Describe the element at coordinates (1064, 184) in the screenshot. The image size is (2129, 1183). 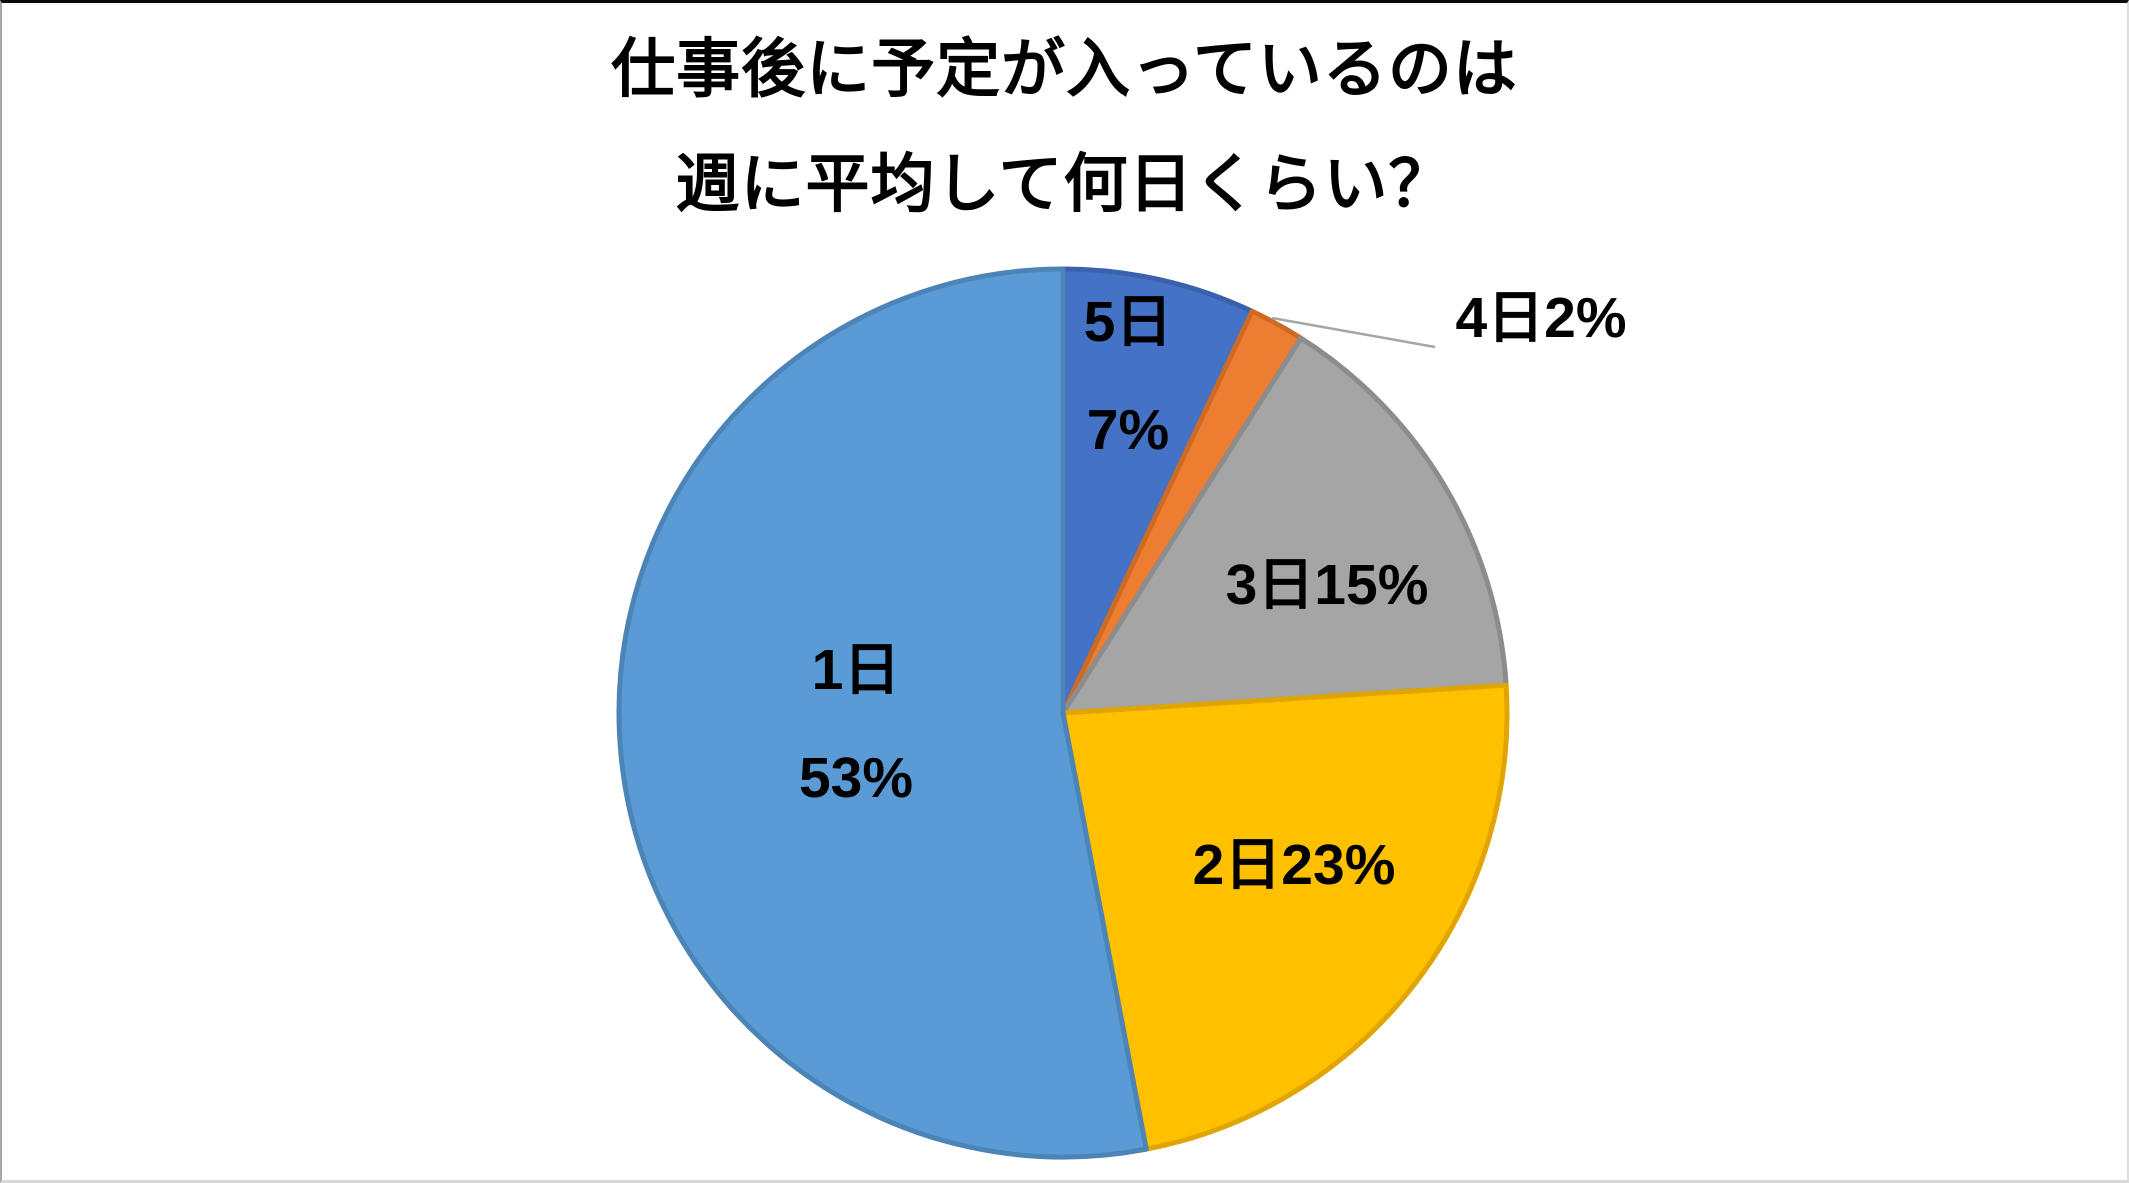
I see `chart-title-line2: 週に平均して何日くらい？` at that location.